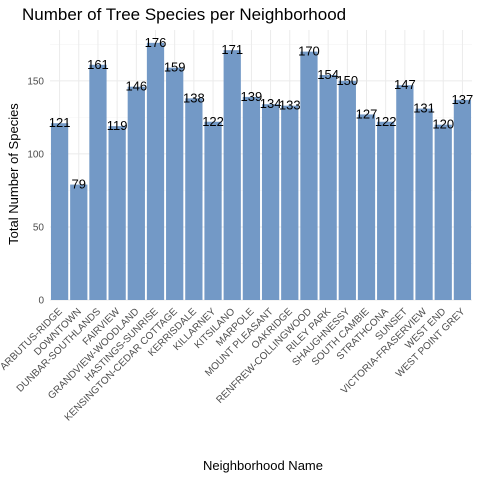  I want to click on bar-value-label: 138, so click(194, 97).